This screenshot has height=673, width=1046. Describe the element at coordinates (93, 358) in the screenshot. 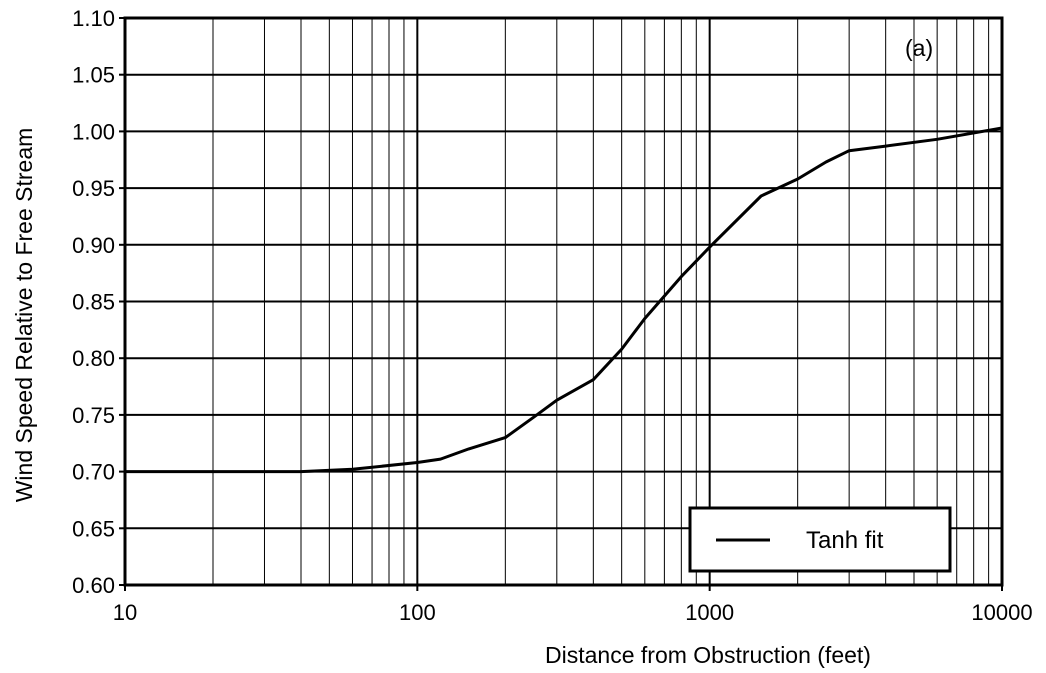

I see `y-tick-label: 0.80` at that location.